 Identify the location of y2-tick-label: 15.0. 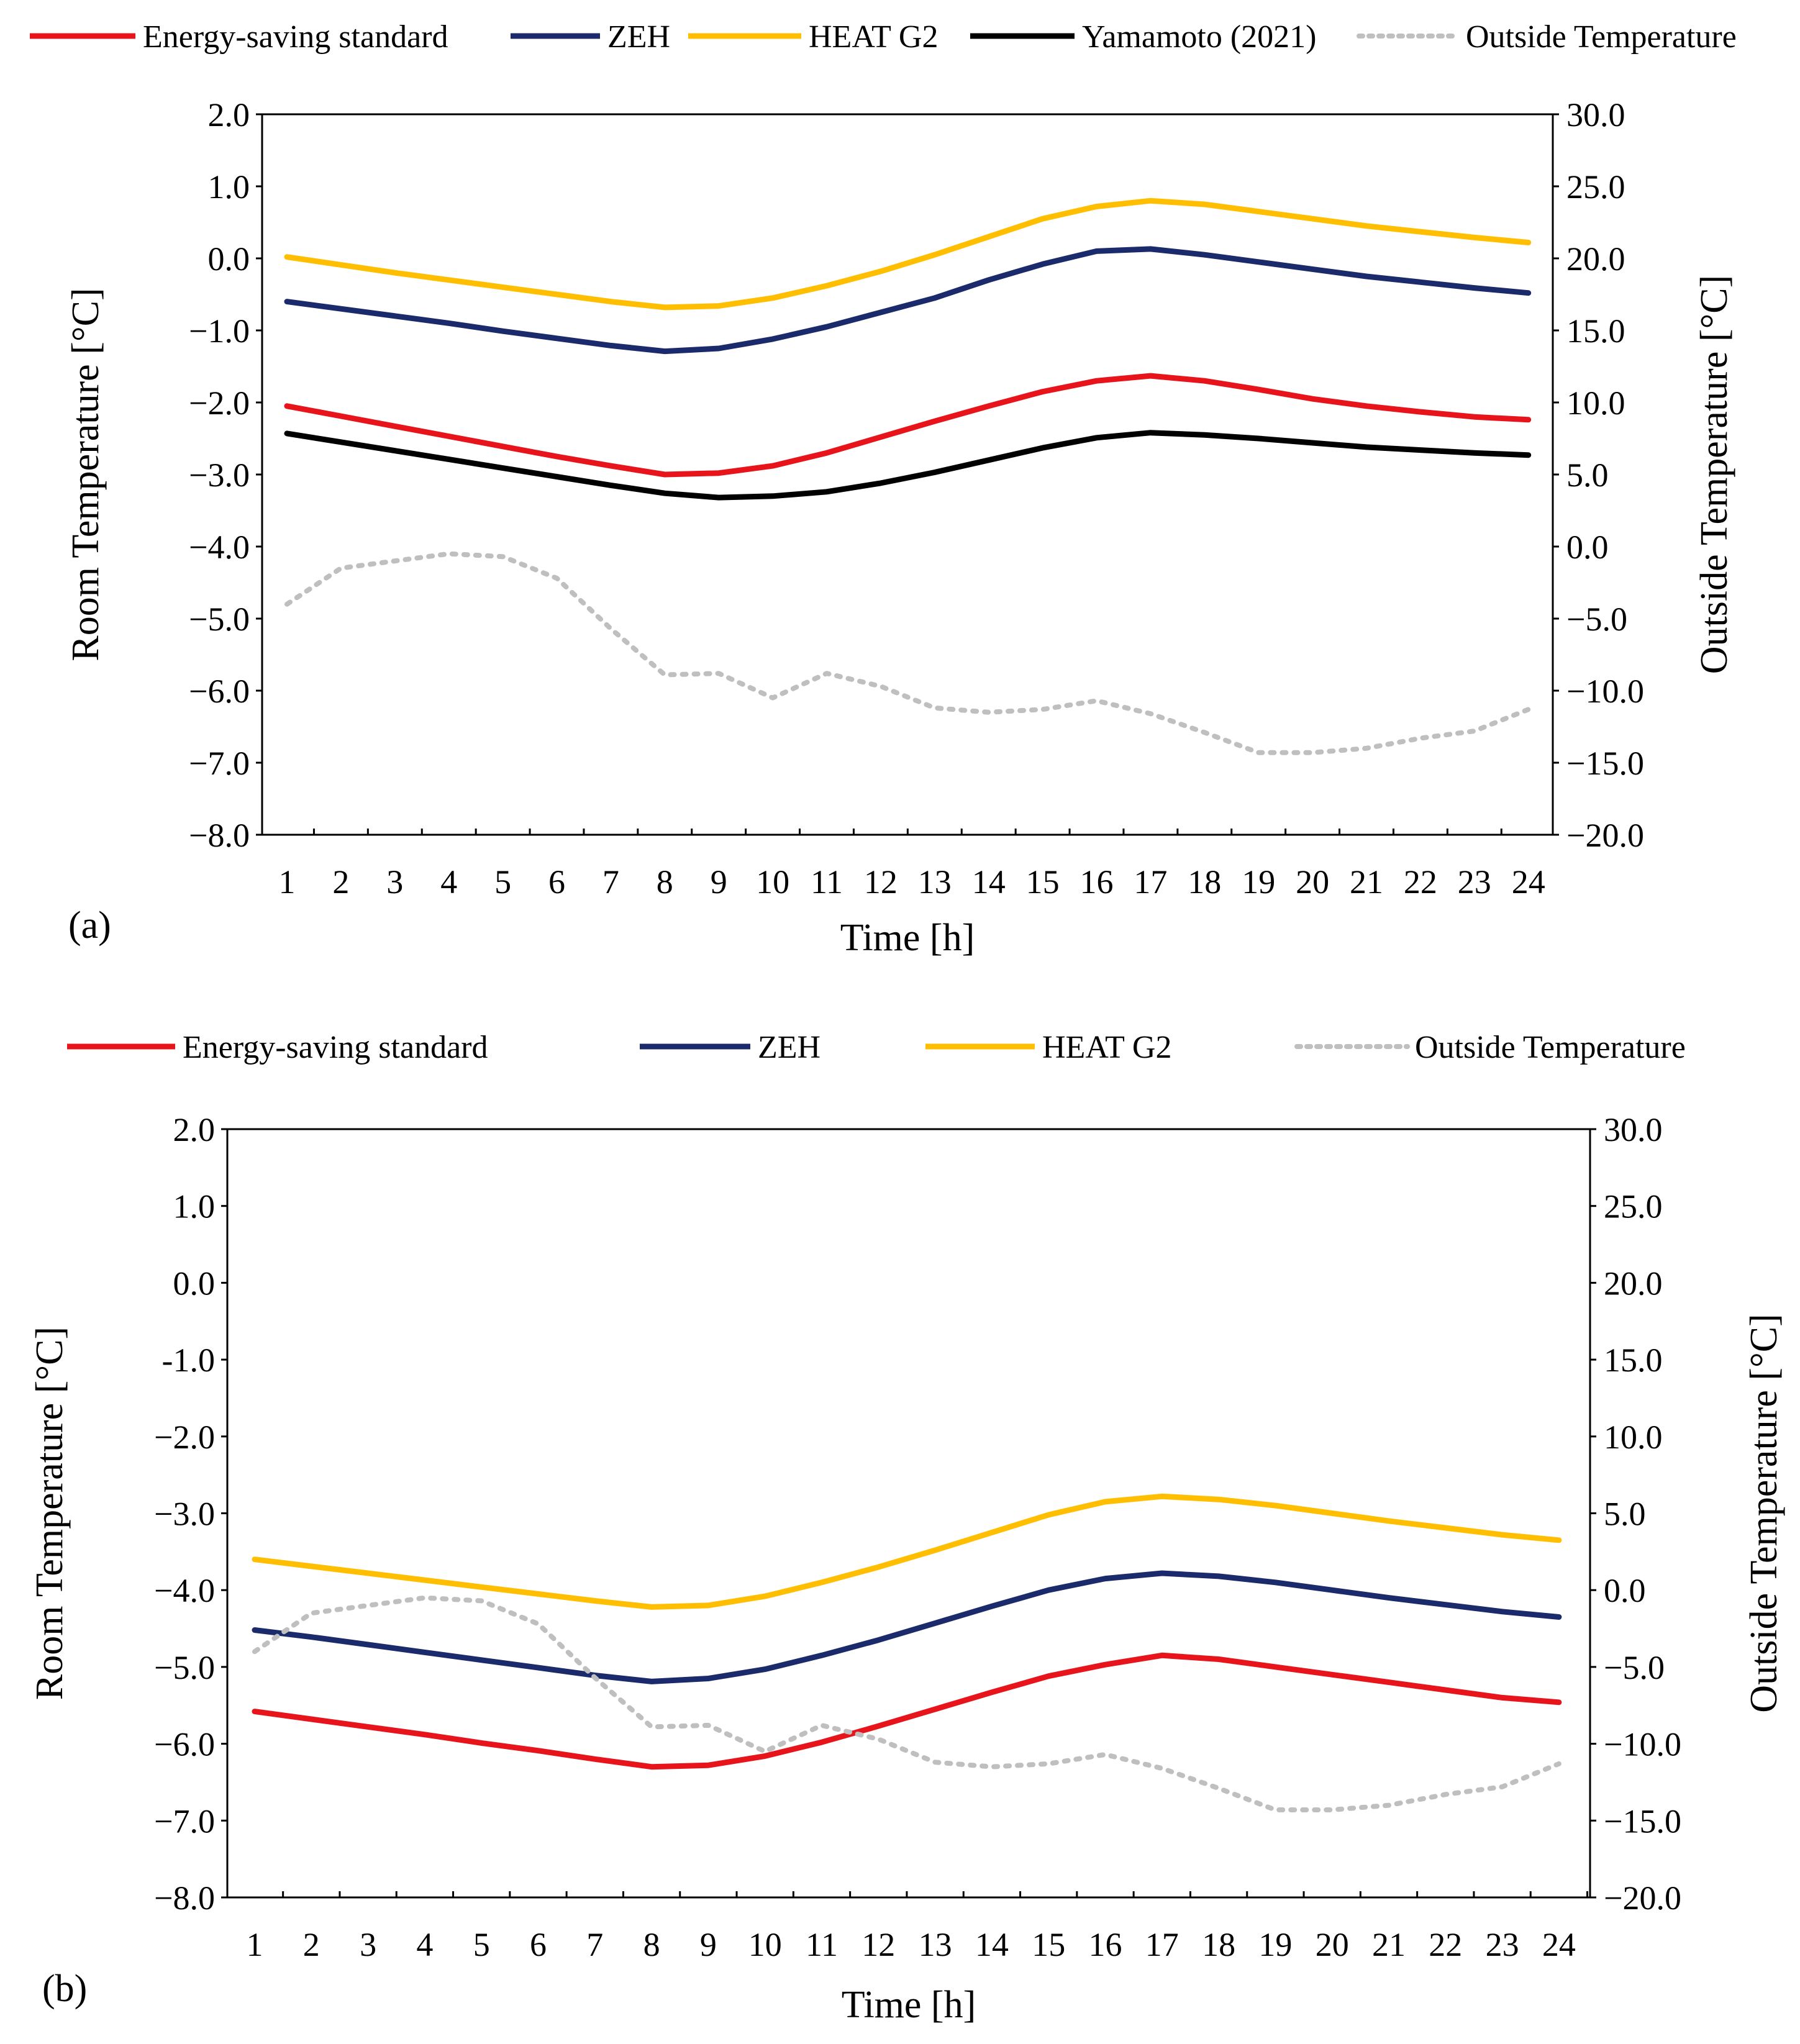
(1633, 1360).